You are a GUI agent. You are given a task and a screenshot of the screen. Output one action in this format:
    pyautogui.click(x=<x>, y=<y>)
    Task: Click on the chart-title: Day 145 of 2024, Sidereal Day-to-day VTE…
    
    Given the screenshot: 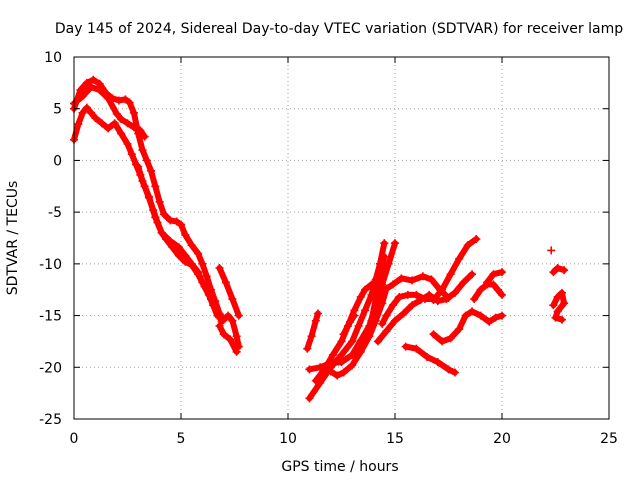 What is the action you would take?
    pyautogui.click(x=339, y=29)
    